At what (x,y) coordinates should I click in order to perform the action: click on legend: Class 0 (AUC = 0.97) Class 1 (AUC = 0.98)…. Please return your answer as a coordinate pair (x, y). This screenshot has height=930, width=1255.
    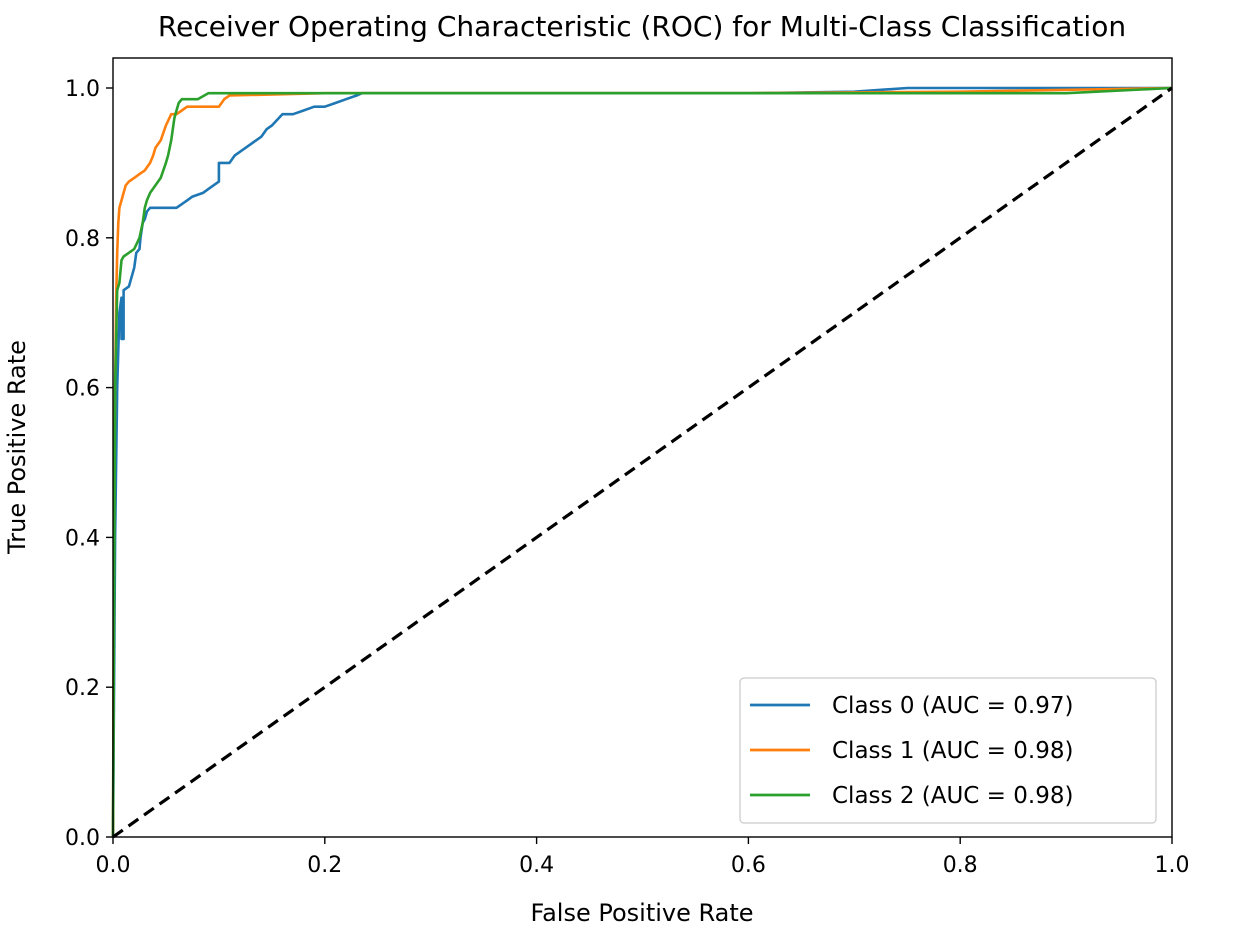
    Looking at the image, I should click on (948, 750).